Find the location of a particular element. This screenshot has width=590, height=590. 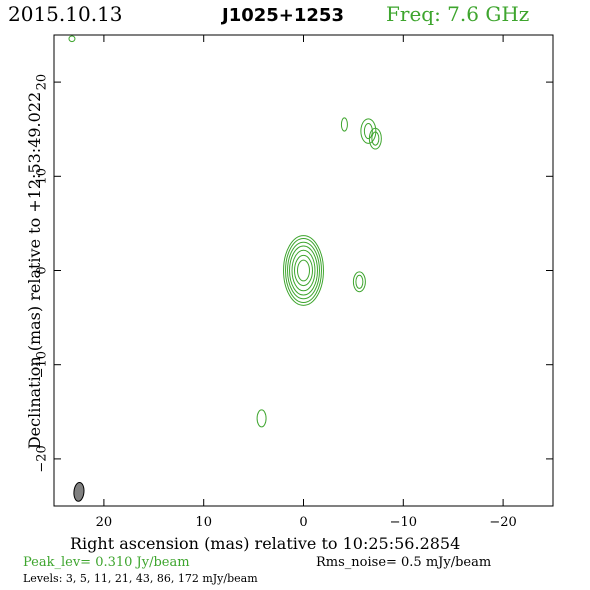

frequency-label: Freq: 7.6 GHz is located at coordinates (458, 14).